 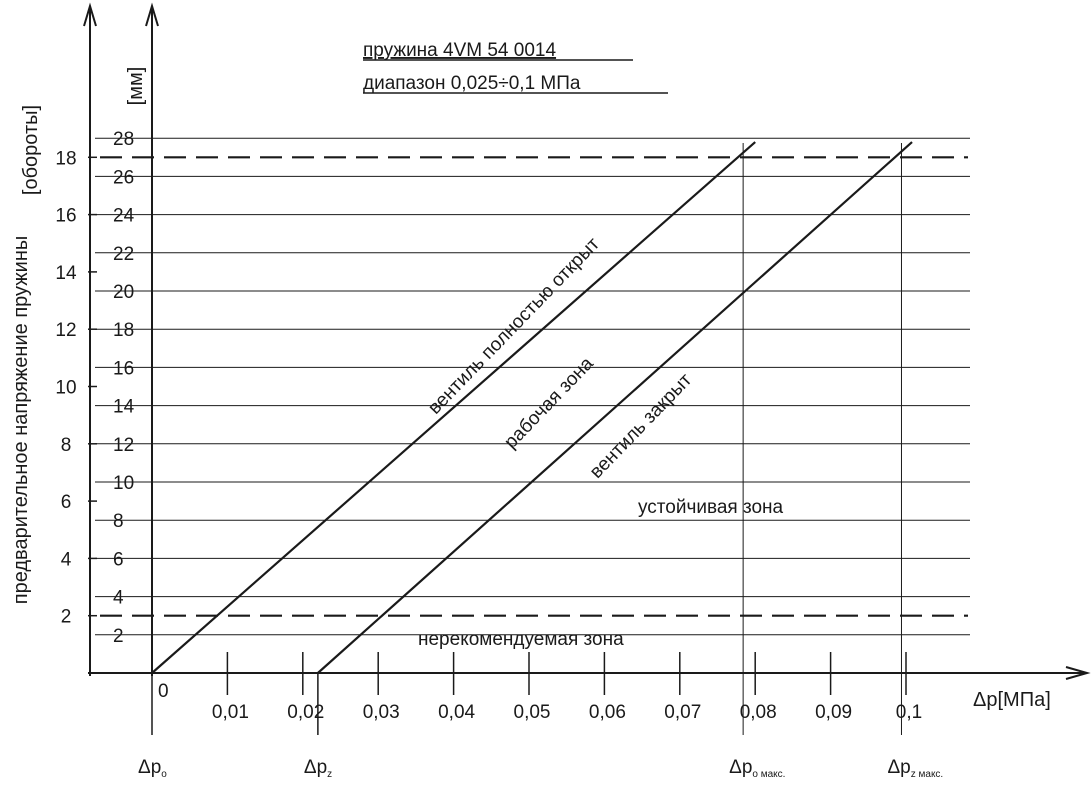 I want to click on x-tick-label: 0,04, so click(x=456, y=712).